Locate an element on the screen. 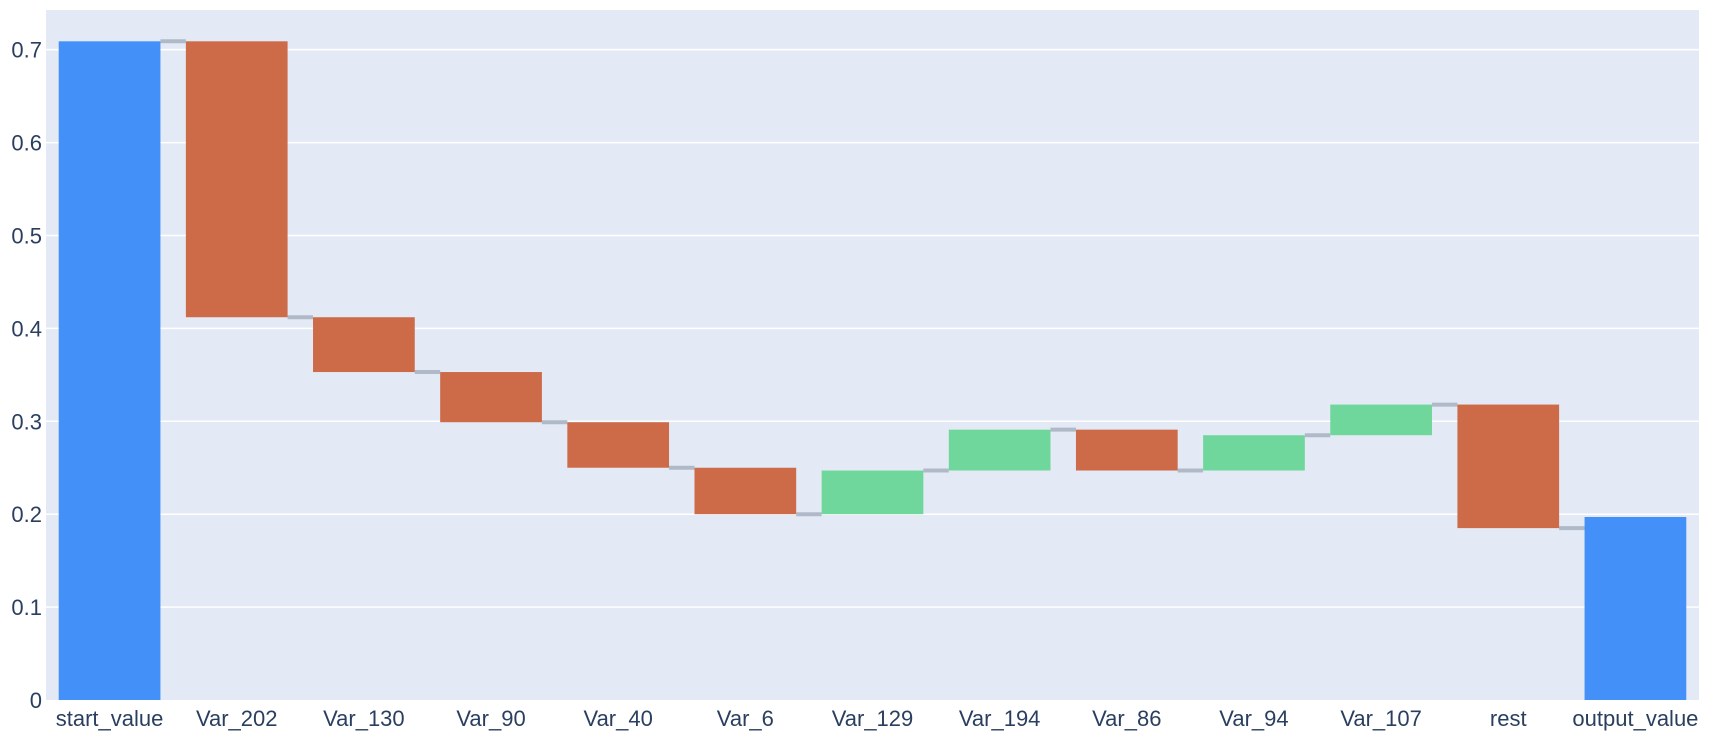 This screenshot has height=741, width=1720. bar-output_value is located at coordinates (1635, 608).